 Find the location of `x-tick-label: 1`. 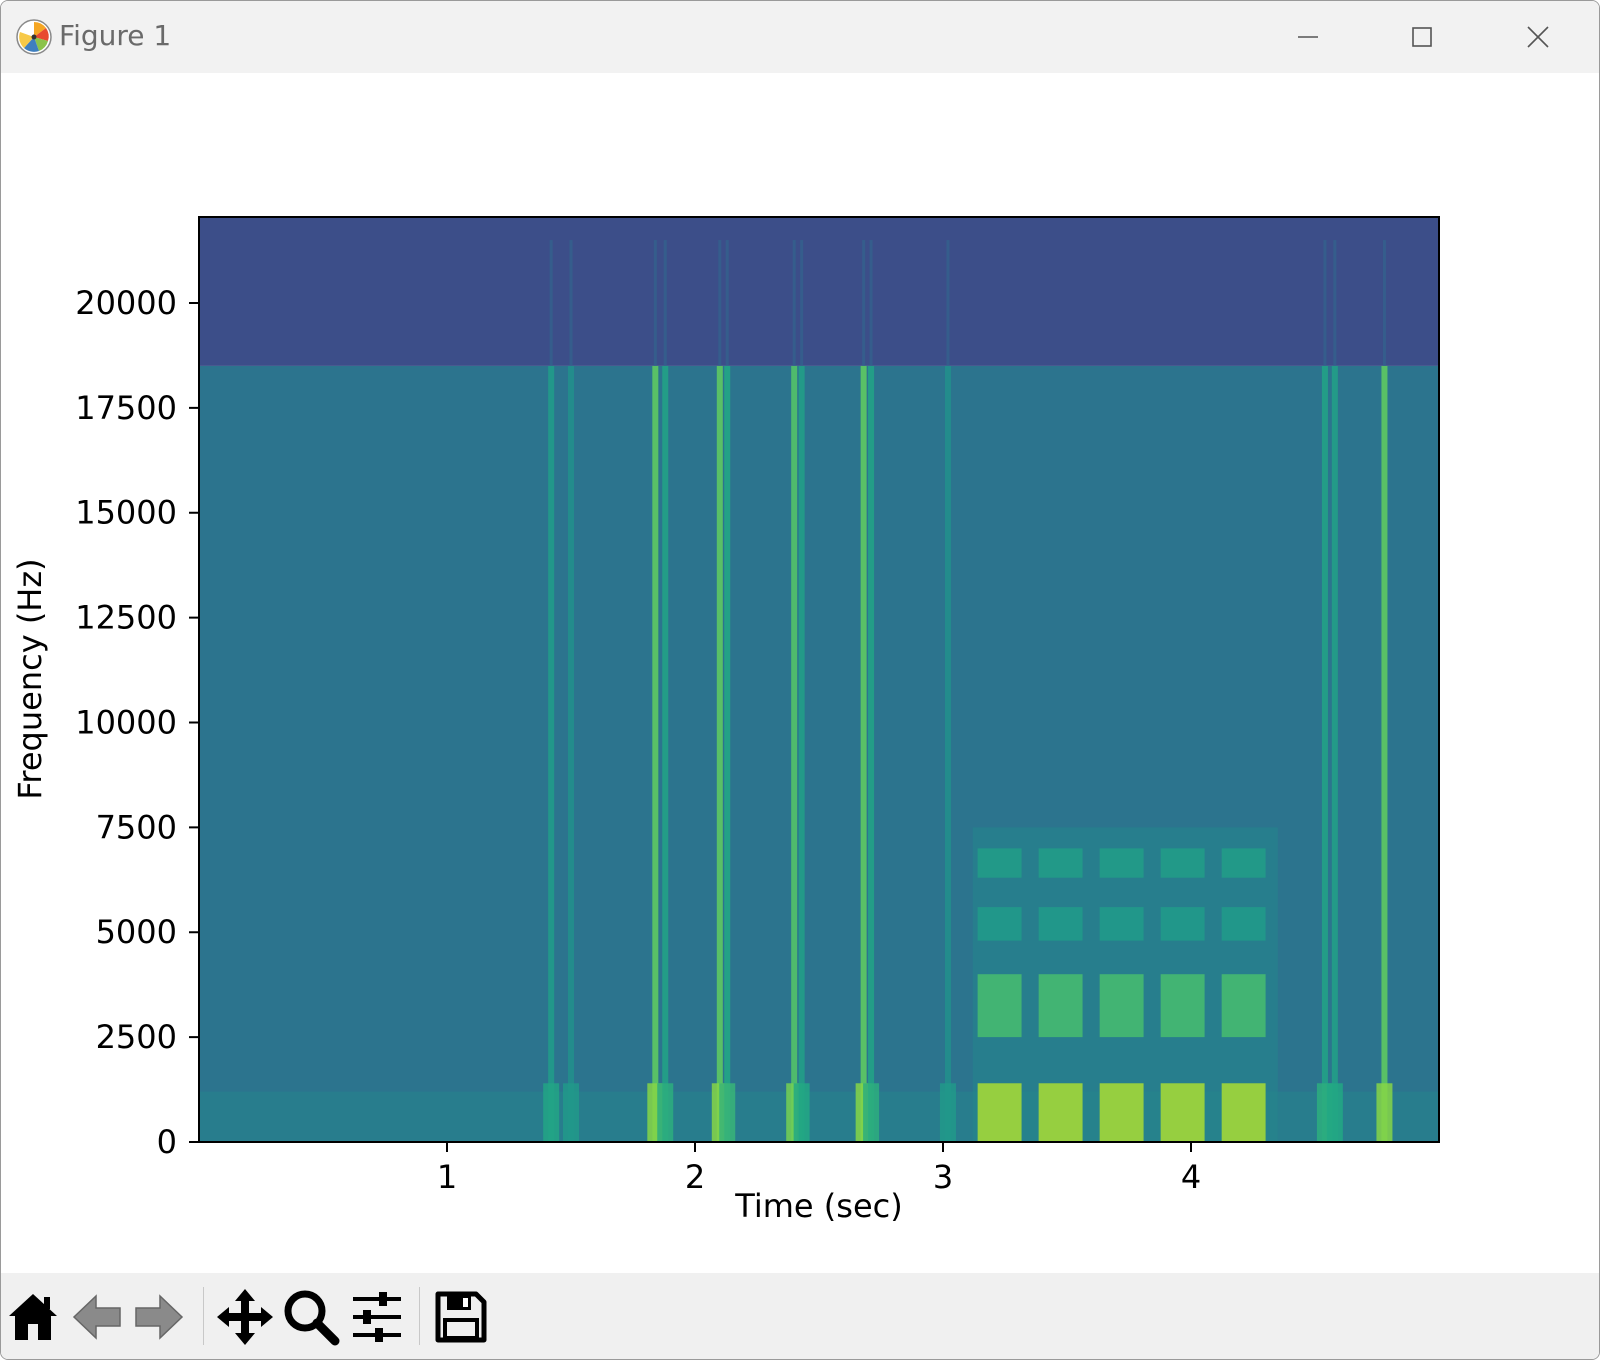

x-tick-label: 1 is located at coordinates (447, 1177).